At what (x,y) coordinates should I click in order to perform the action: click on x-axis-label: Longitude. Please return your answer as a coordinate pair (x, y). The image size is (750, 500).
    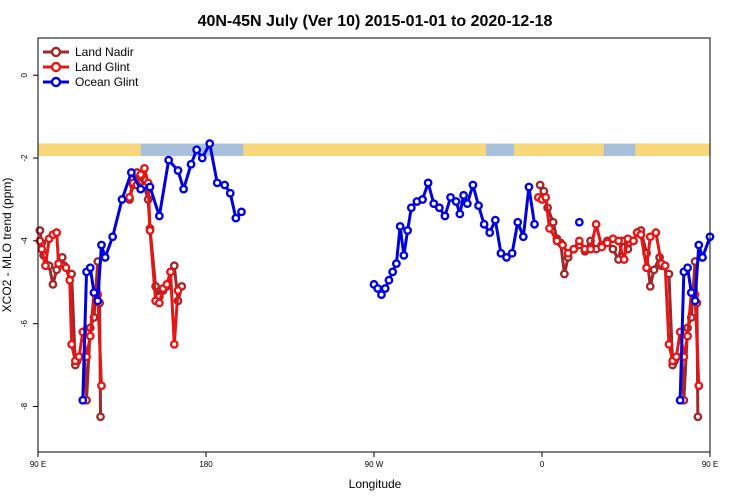
    Looking at the image, I should click on (375, 484).